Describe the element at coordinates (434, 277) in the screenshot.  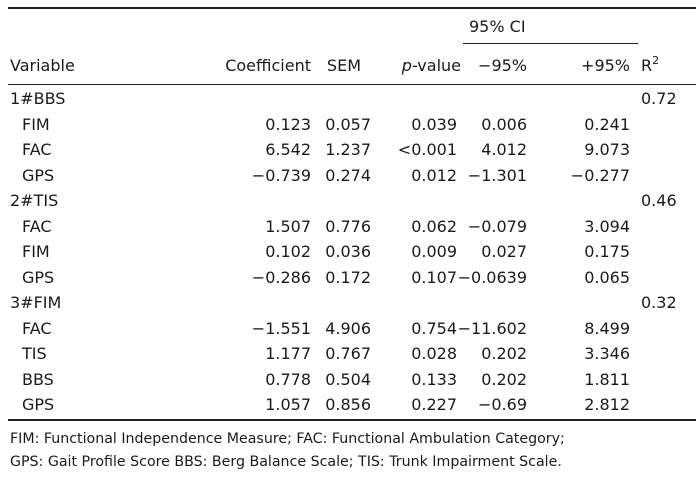
I see `cell-p-value: 0.107` at that location.